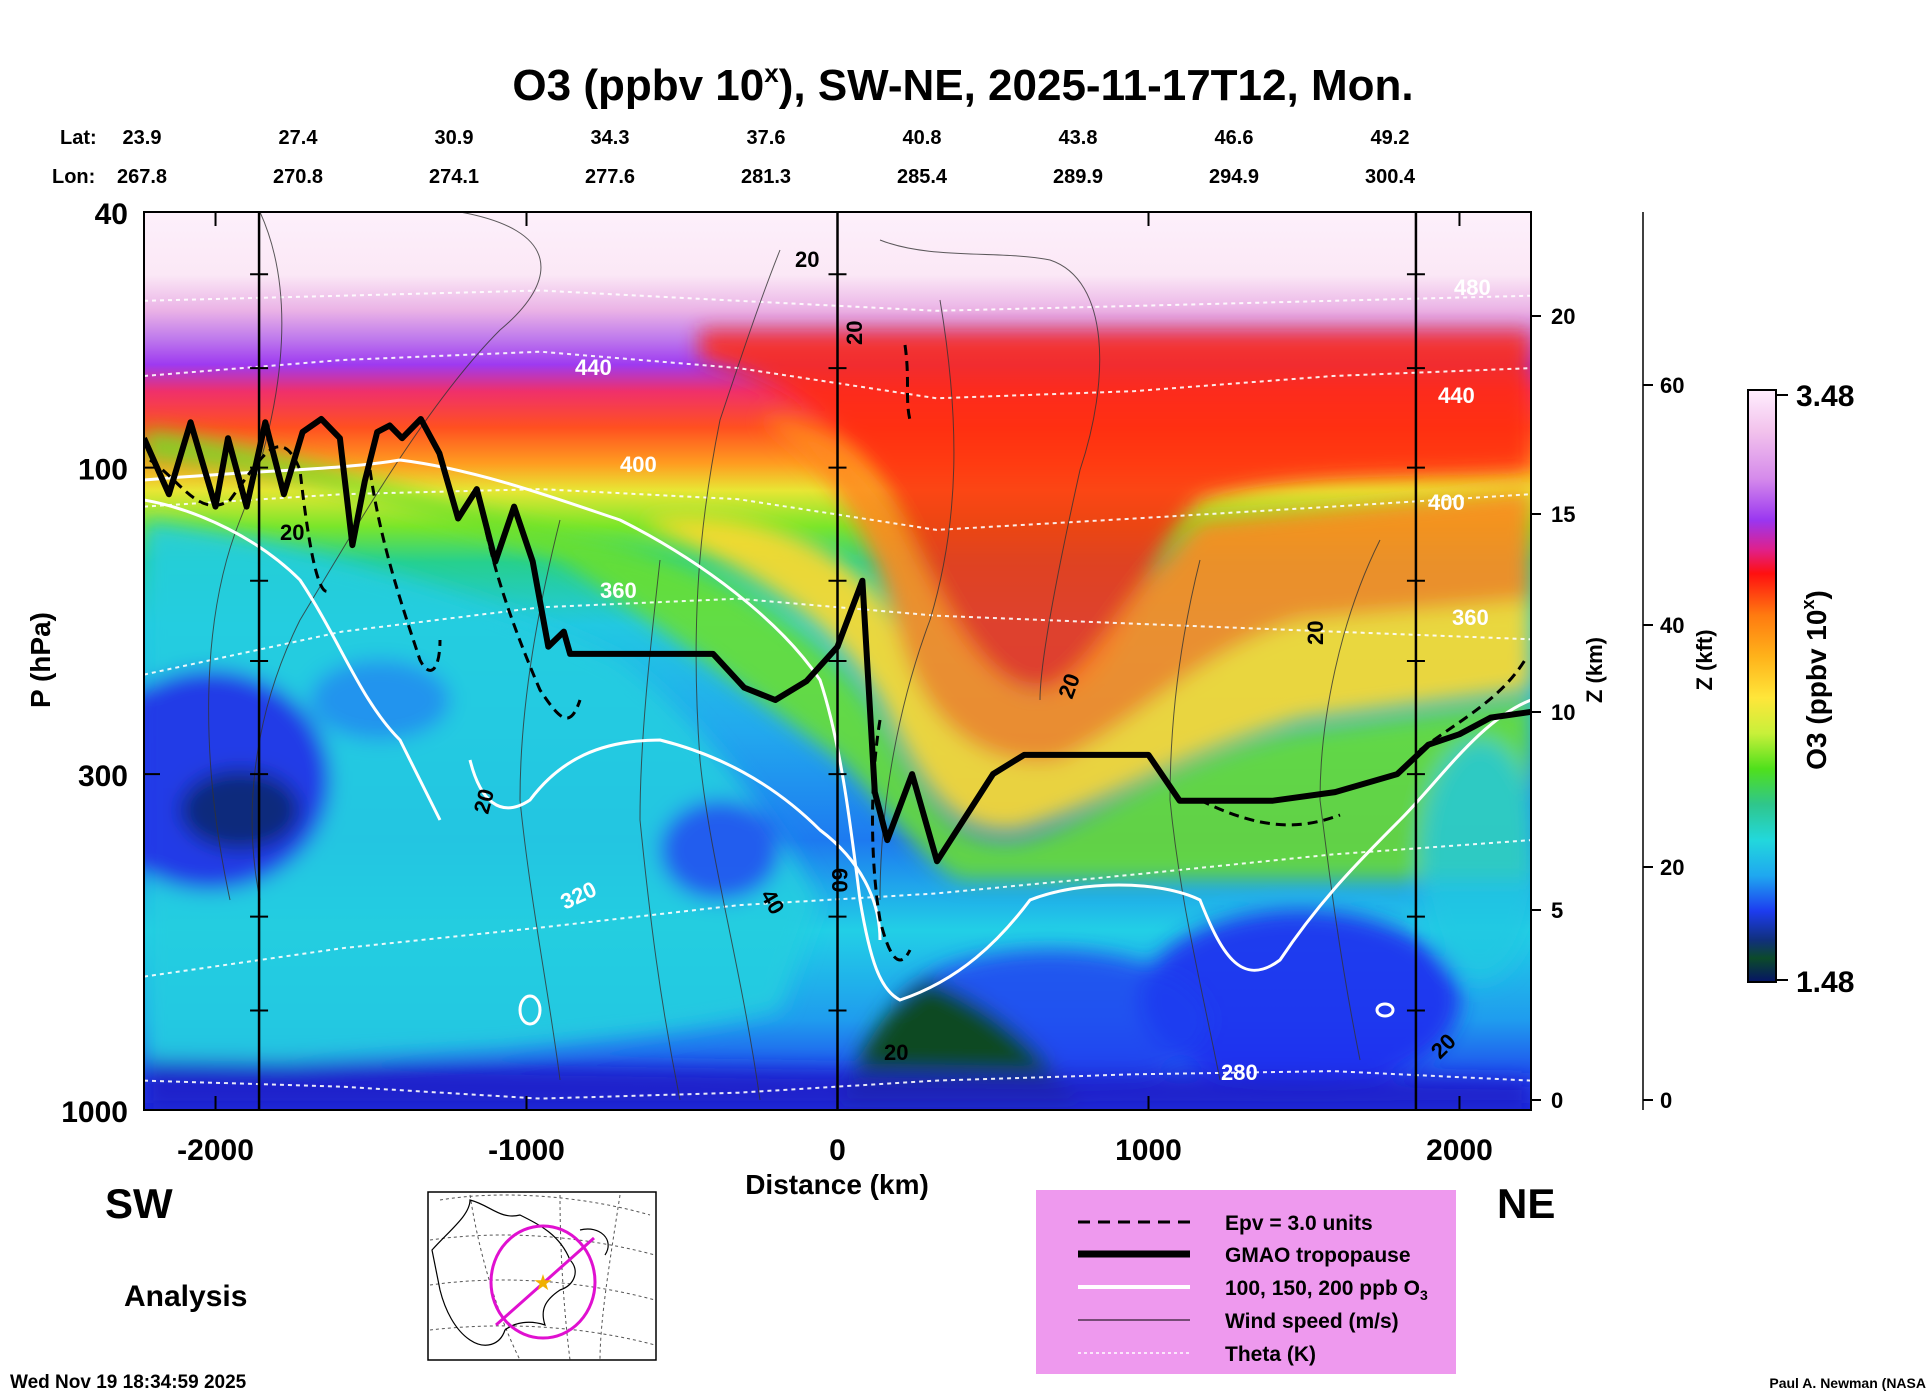 The height and width of the screenshot is (1394, 1926). Describe the element at coordinates (1326, 1290) in the screenshot. I see `legend-item-ozone-contours: 100, 150, 200 ppb O3` at that location.